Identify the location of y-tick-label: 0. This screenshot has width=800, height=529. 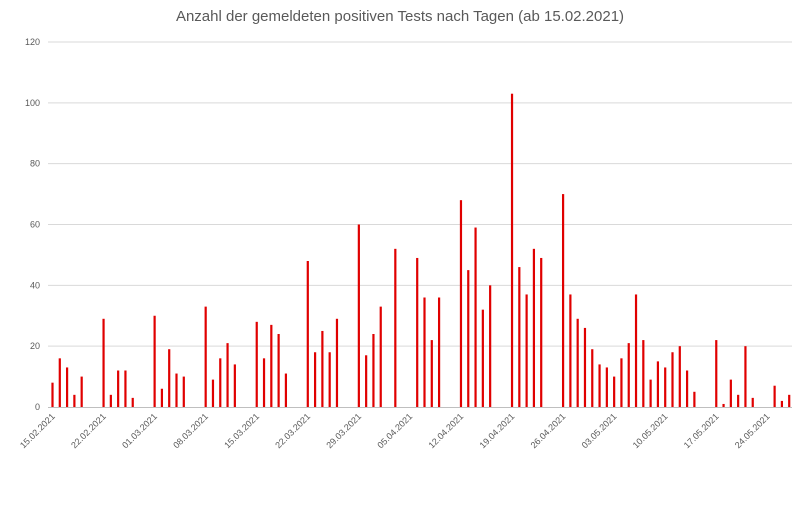
(37, 407).